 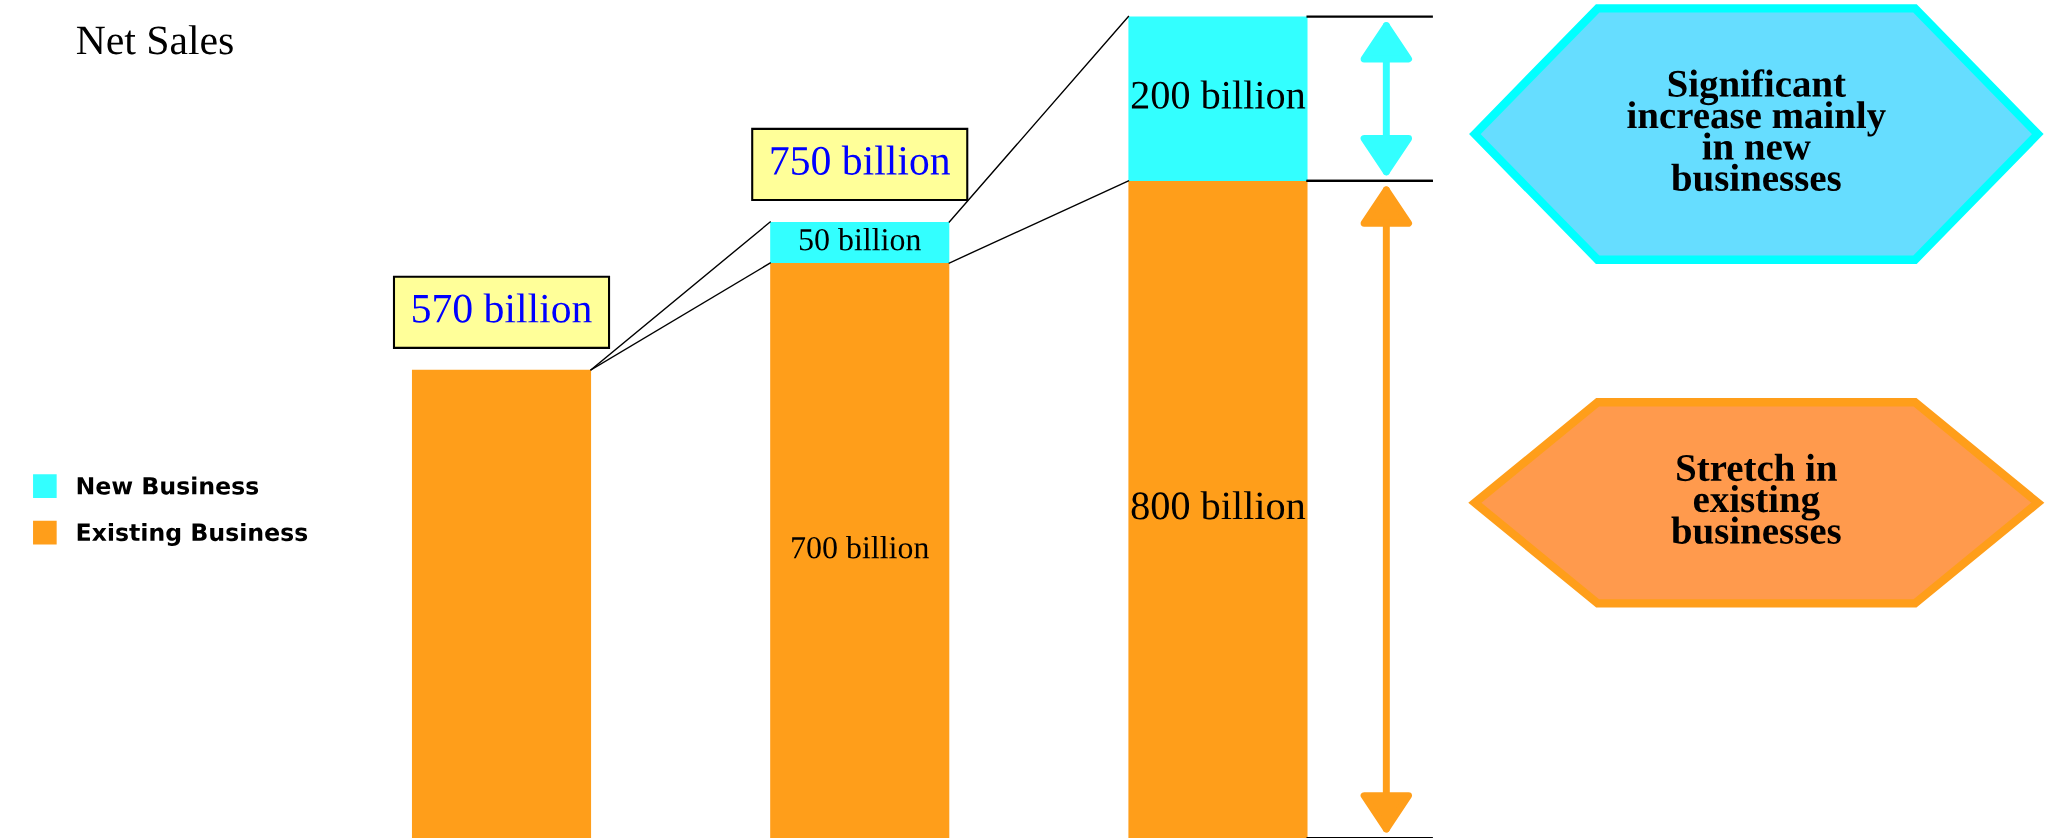 What do you see at coordinates (1218, 505) in the screenshot?
I see `data-label: 800 billion` at bounding box center [1218, 505].